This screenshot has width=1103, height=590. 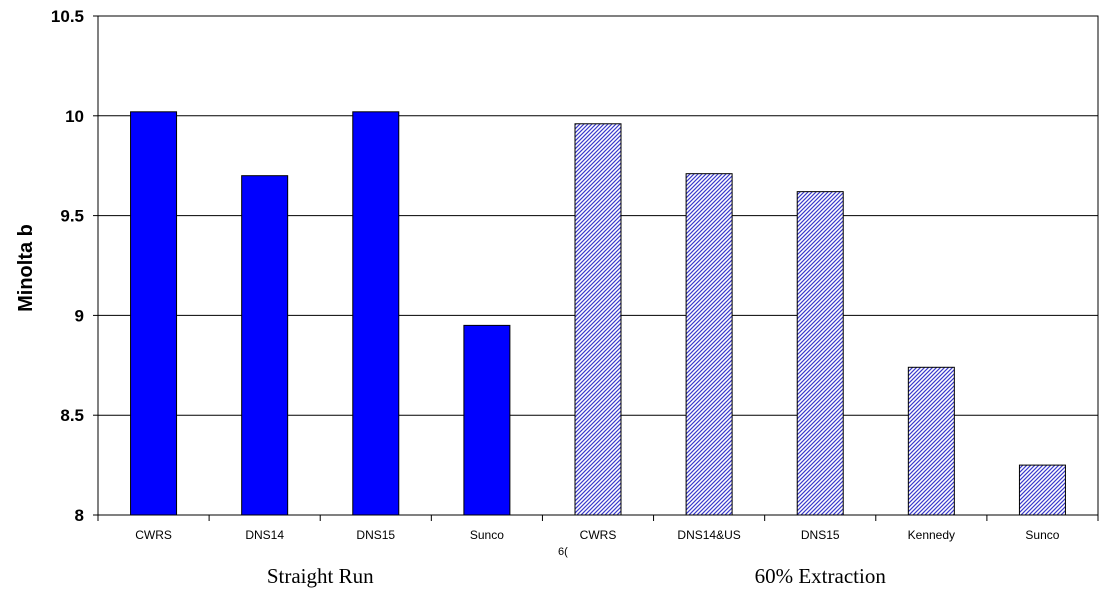 I want to click on x-category-label: DNS14&US, so click(x=708, y=535).